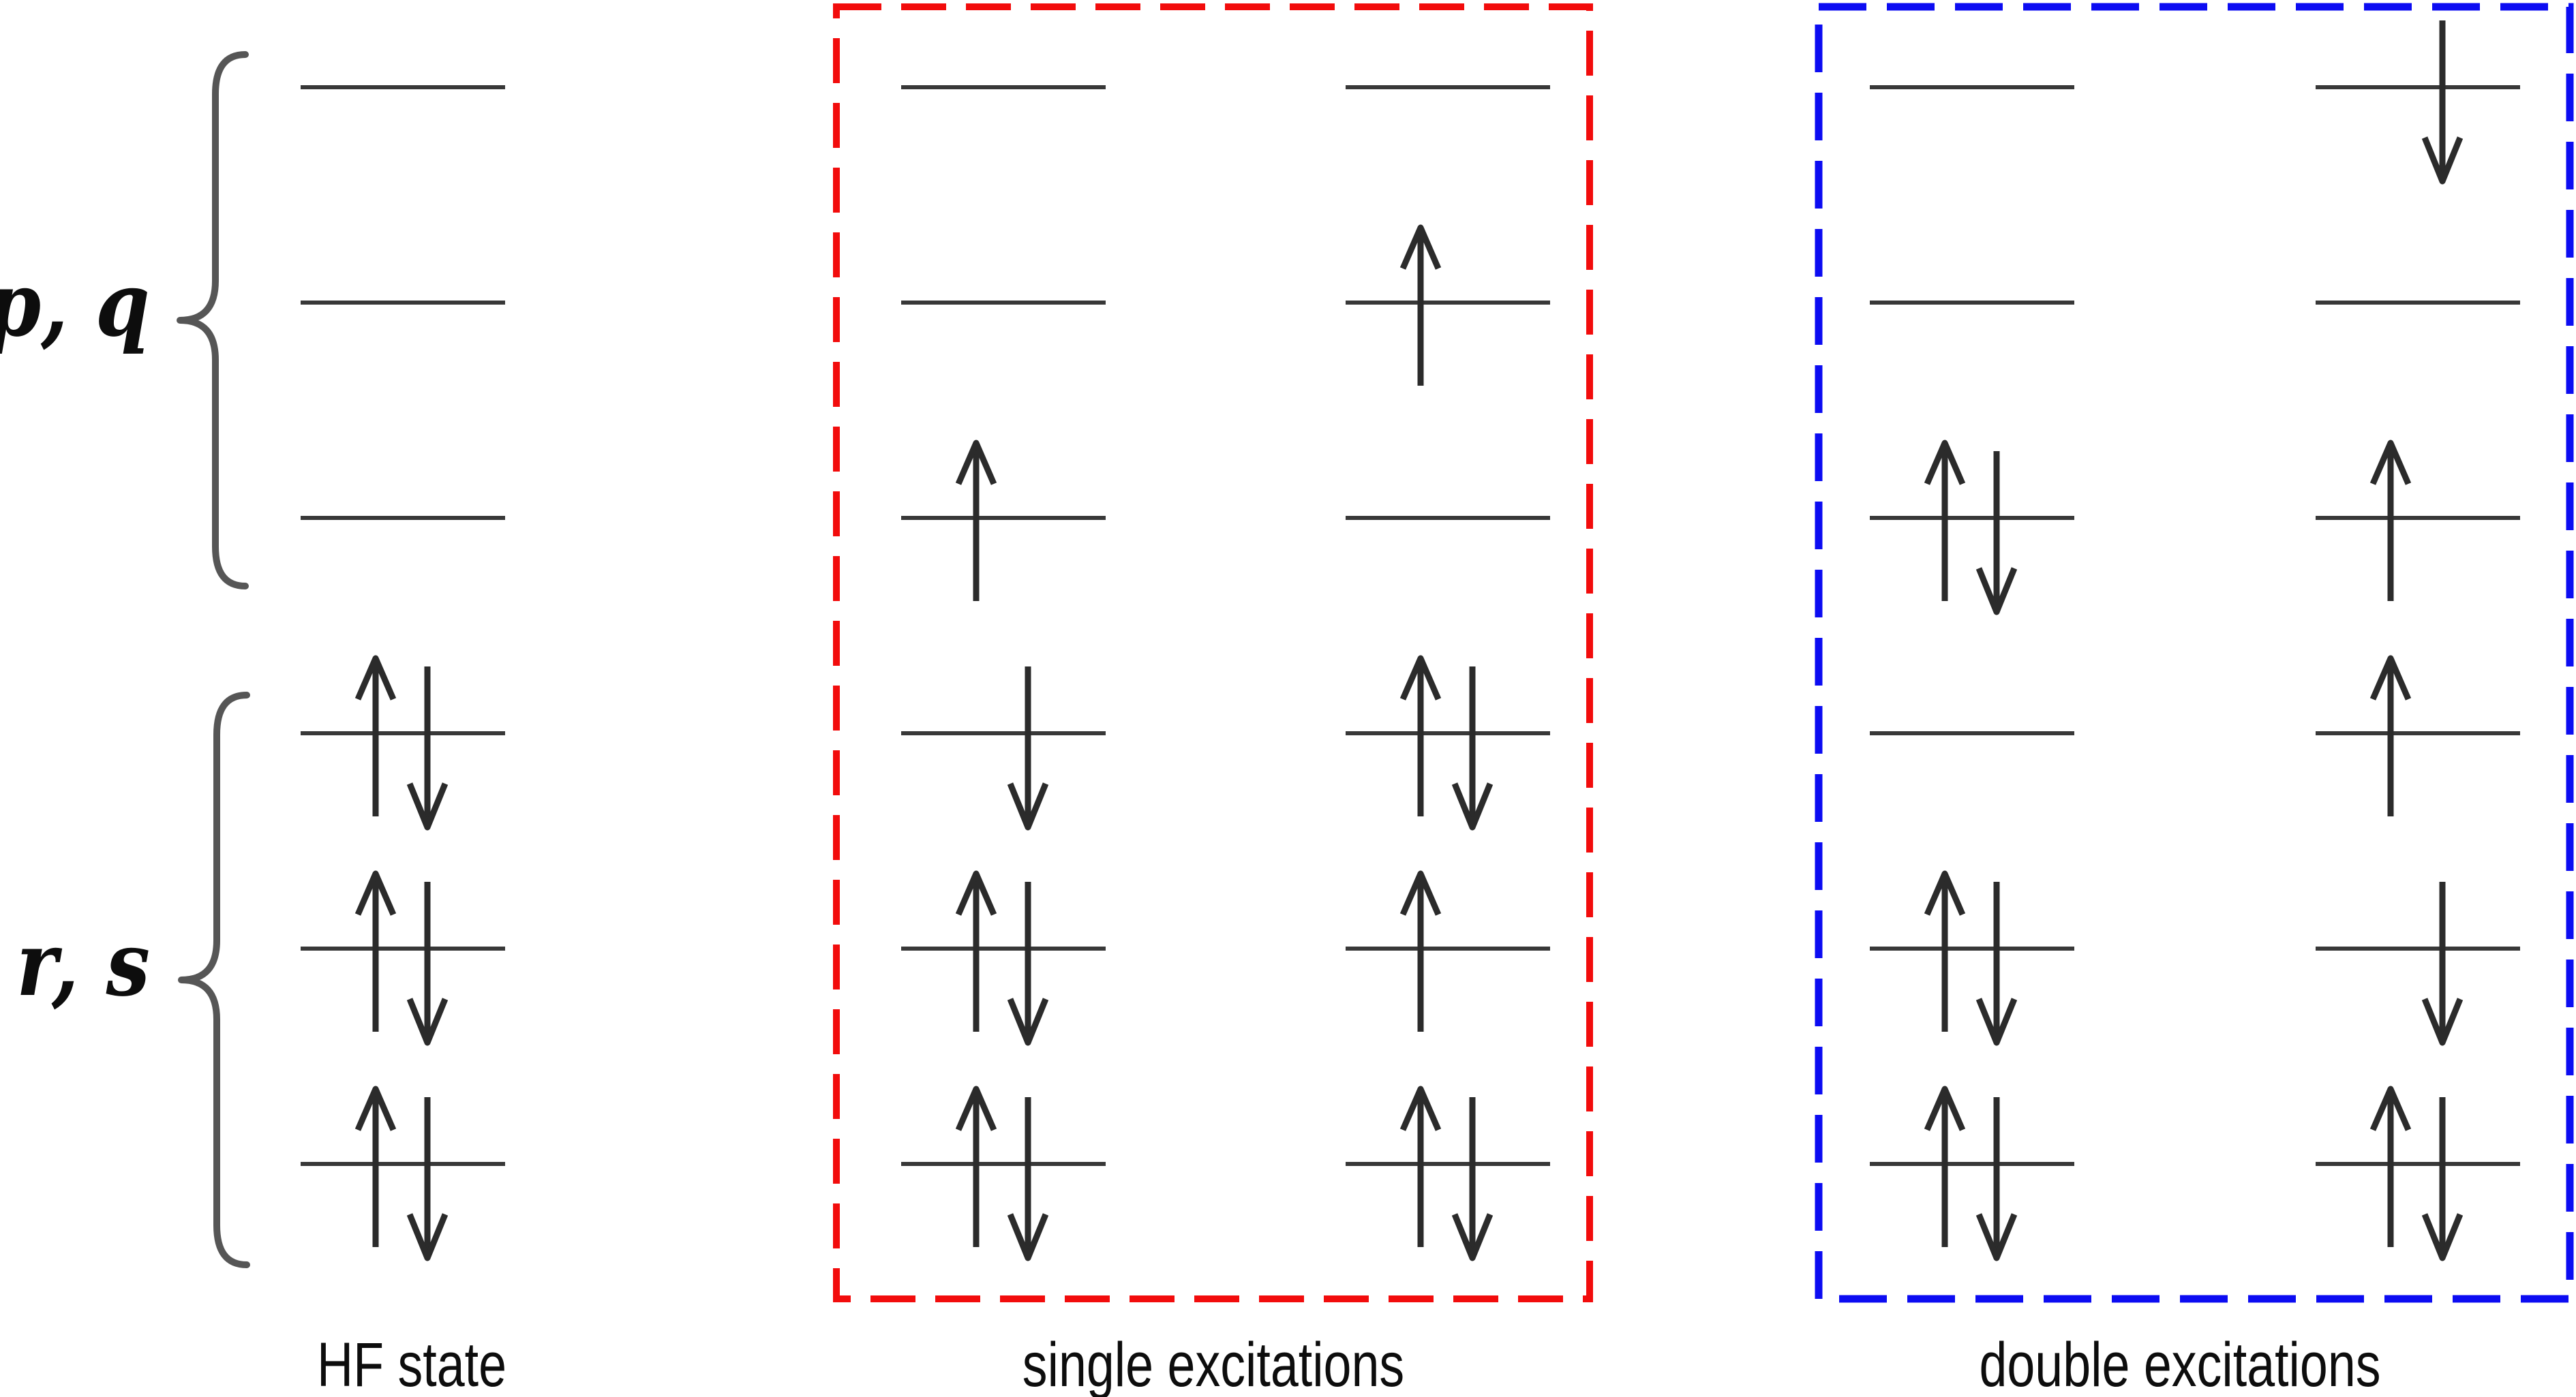 This screenshot has width=2576, height=1397. I want to click on occupied-orbitals-label: r, s, so click(83, 964).